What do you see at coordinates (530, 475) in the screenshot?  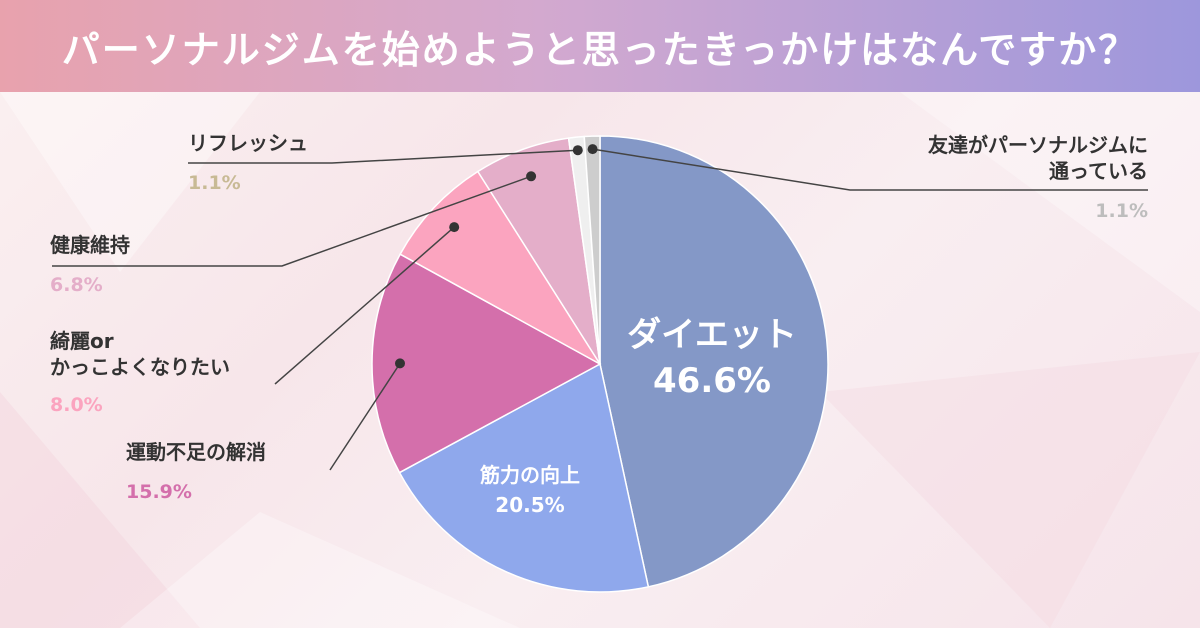 I see `slice-label-strength-name: 筋力の向上` at bounding box center [530, 475].